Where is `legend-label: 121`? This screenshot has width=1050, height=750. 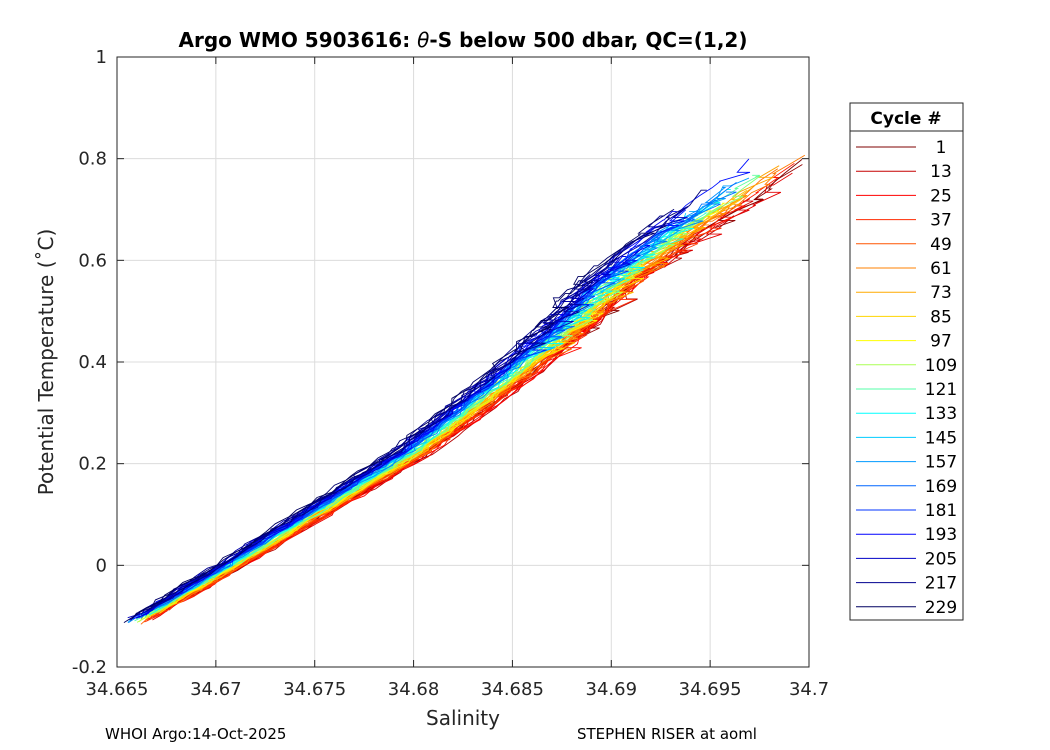
legend-label: 121 is located at coordinates (941, 390).